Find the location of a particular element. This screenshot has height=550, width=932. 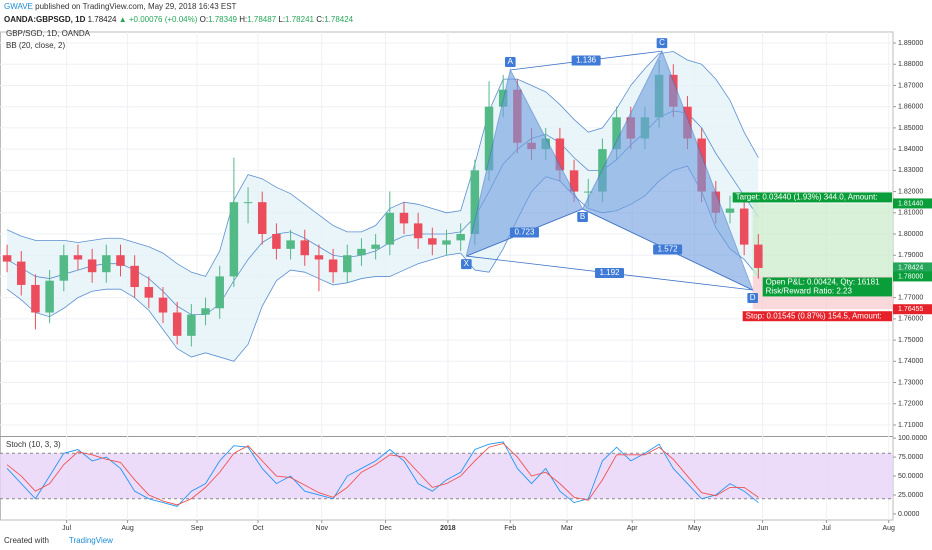

label: C: is located at coordinates (320, 19).